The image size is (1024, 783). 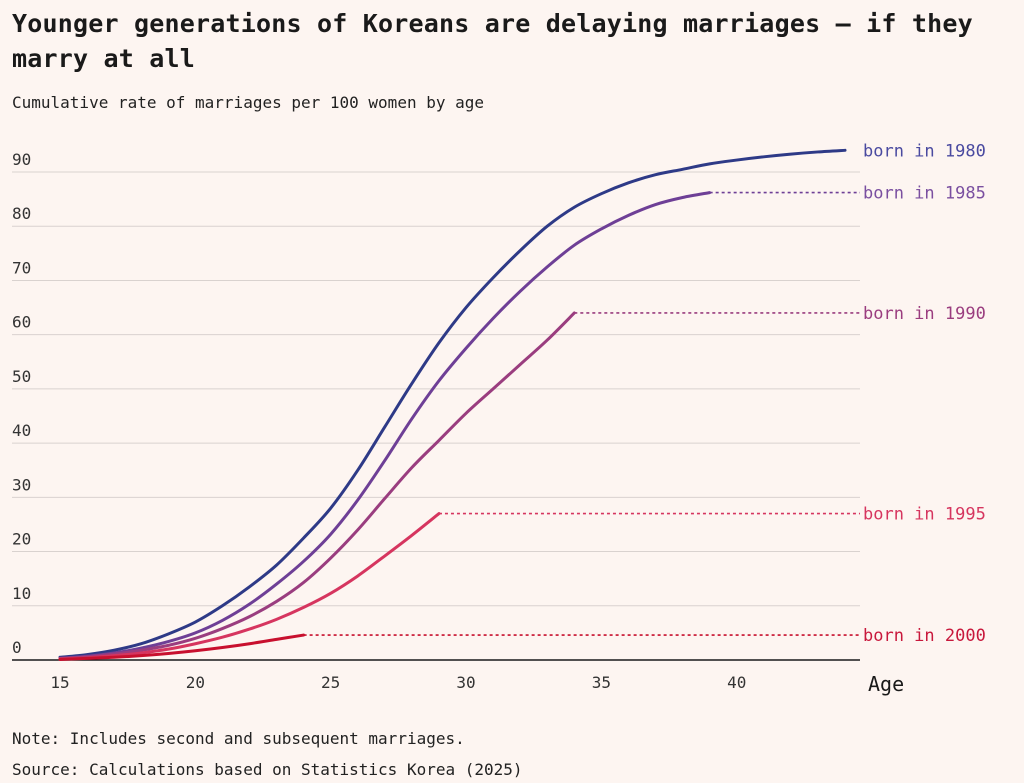 What do you see at coordinates (21, 376) in the screenshot?
I see `y-tick-label: 50` at bounding box center [21, 376].